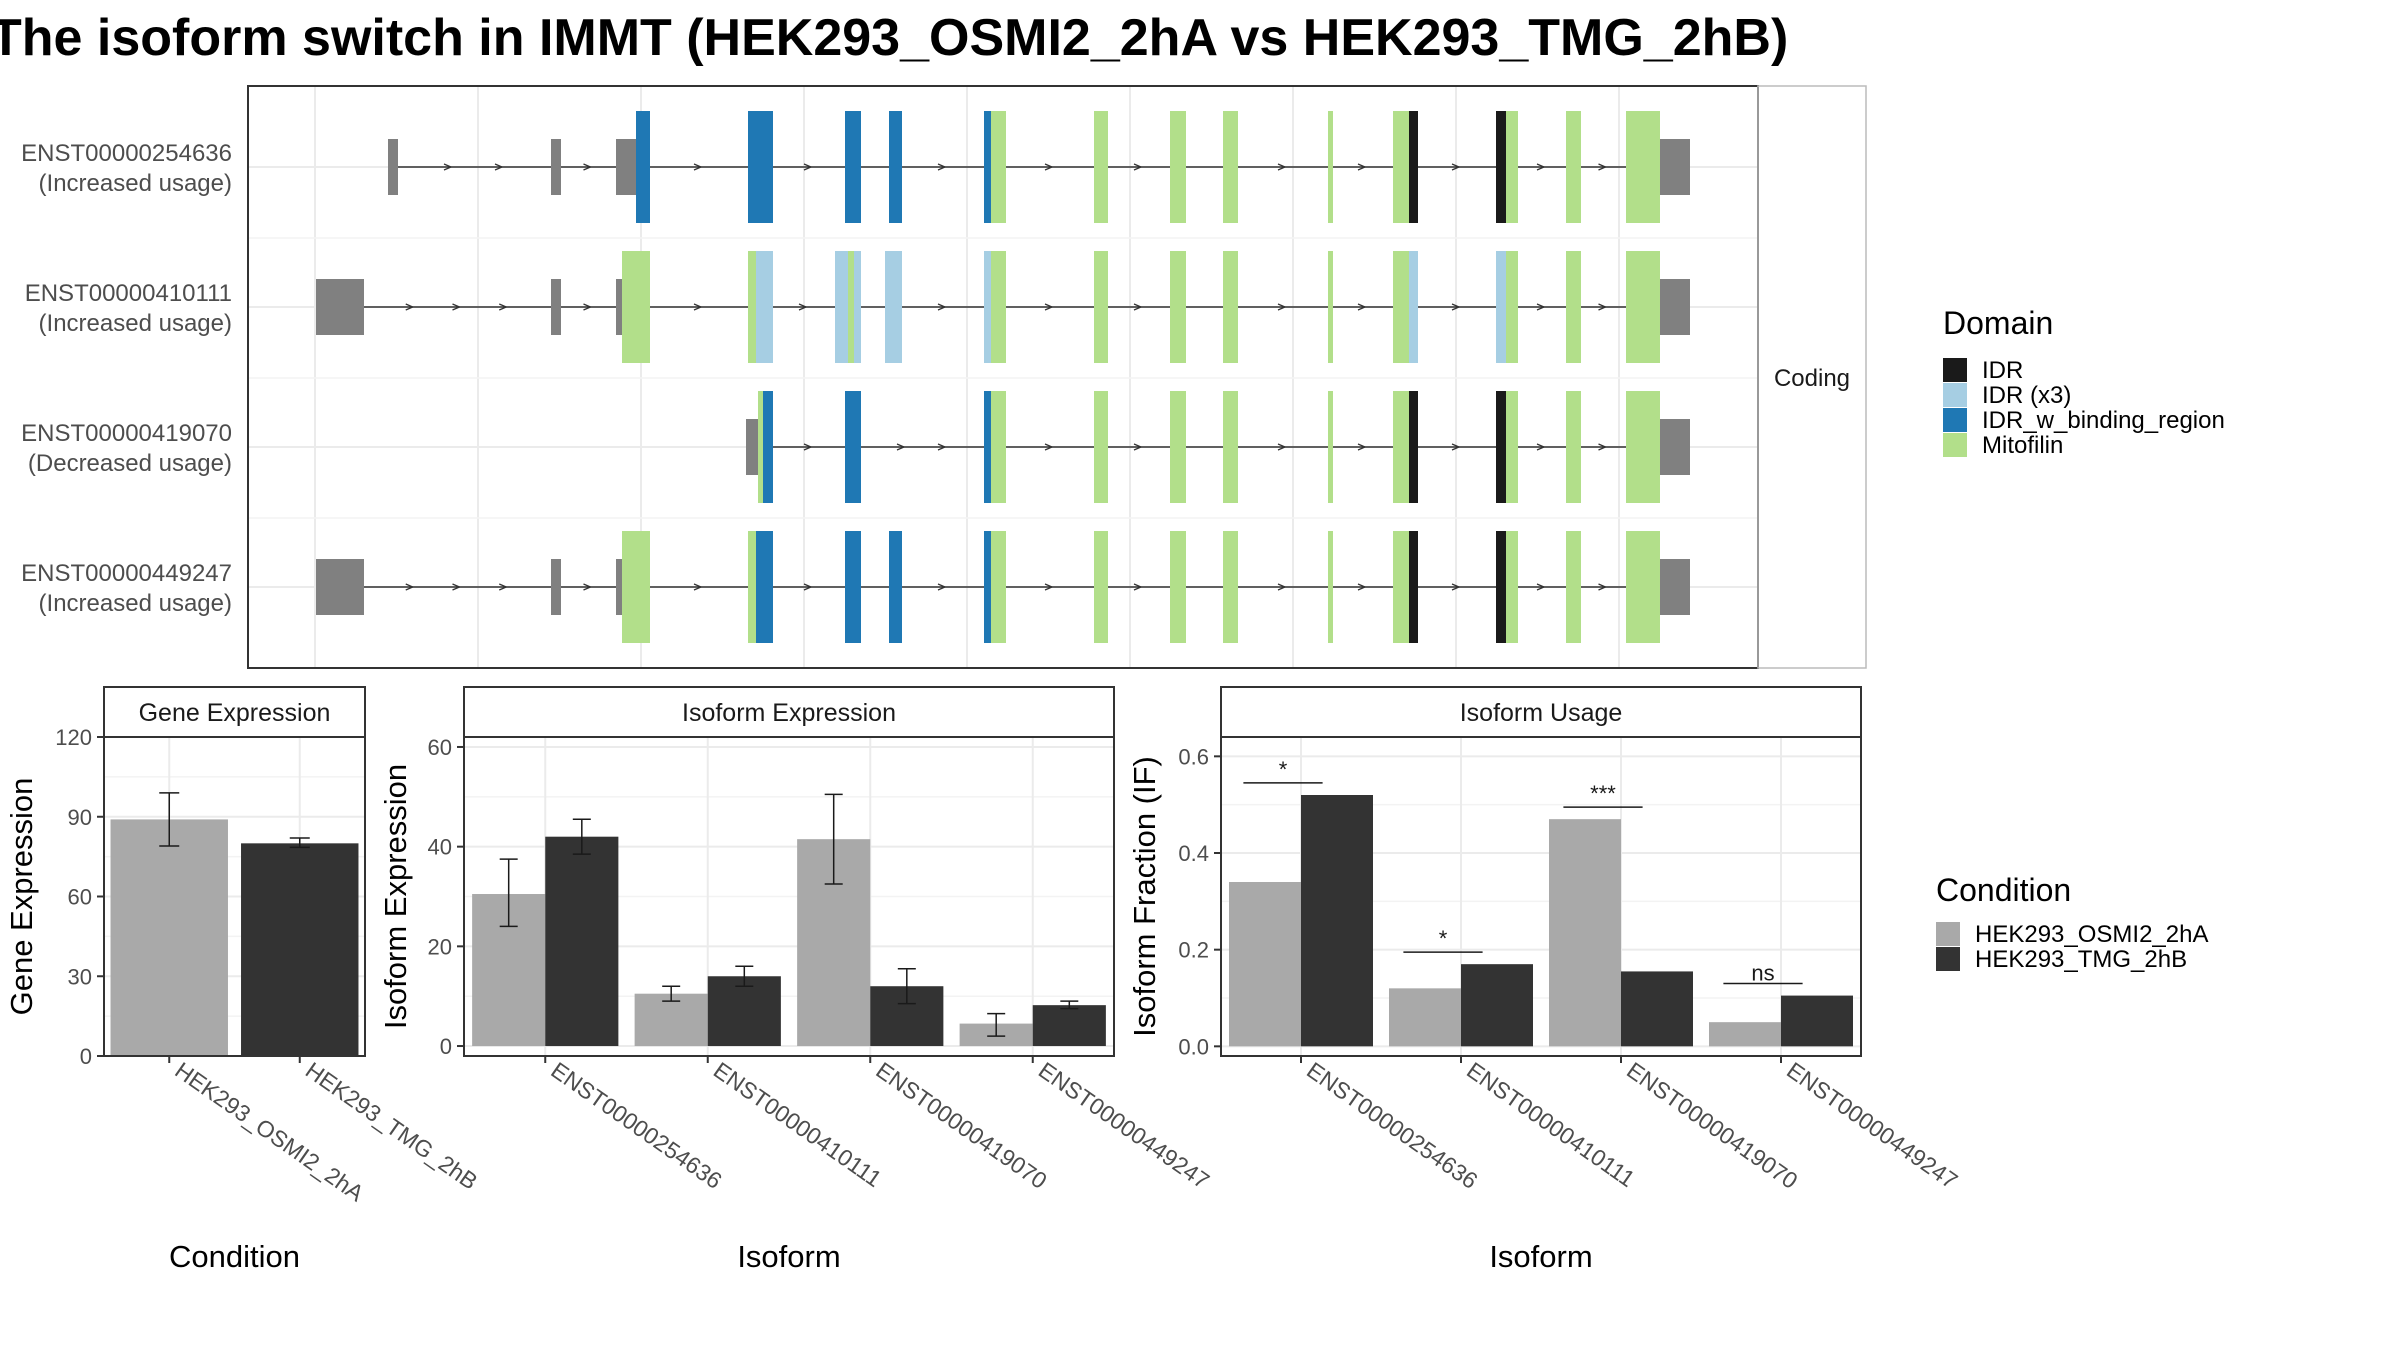 This screenshot has width=2400, height=1350. I want to click on domain-legend-label: IDR, so click(2002, 370).